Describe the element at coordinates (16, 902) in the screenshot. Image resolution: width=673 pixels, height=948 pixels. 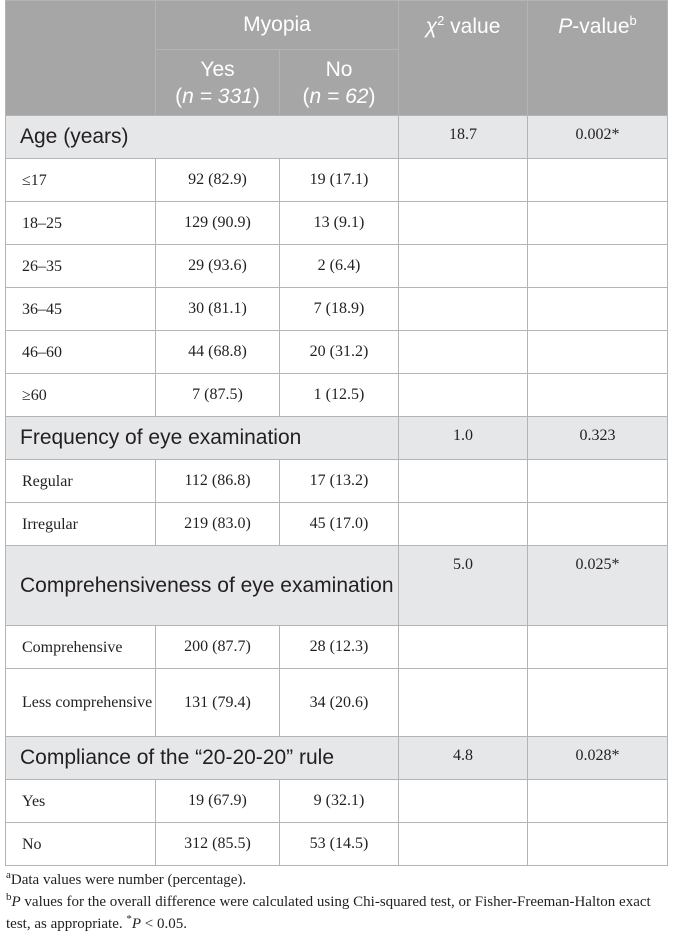
I see `footnote-b-p: P` at that location.